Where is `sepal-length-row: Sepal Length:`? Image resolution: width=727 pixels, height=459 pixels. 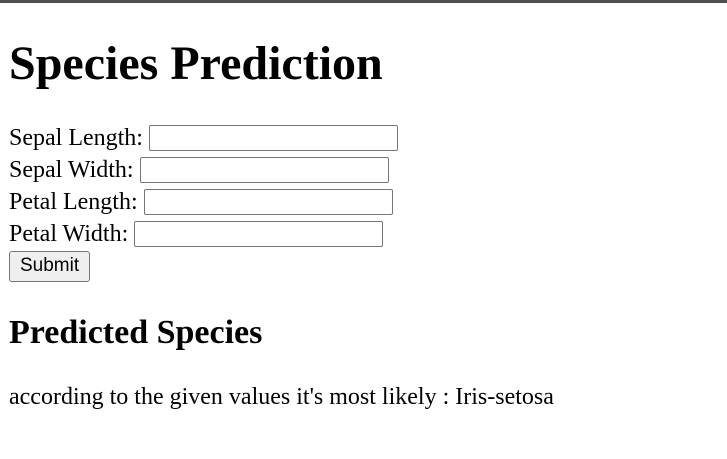 sepal-length-row: Sepal Length: is located at coordinates (203, 138).